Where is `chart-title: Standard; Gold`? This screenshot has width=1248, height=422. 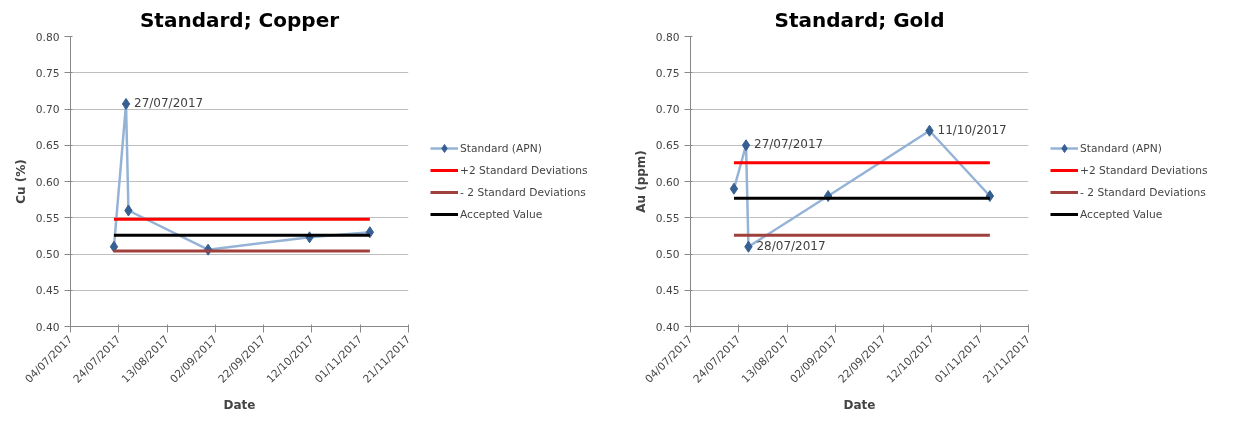 chart-title: Standard; Gold is located at coordinates (859, 19).